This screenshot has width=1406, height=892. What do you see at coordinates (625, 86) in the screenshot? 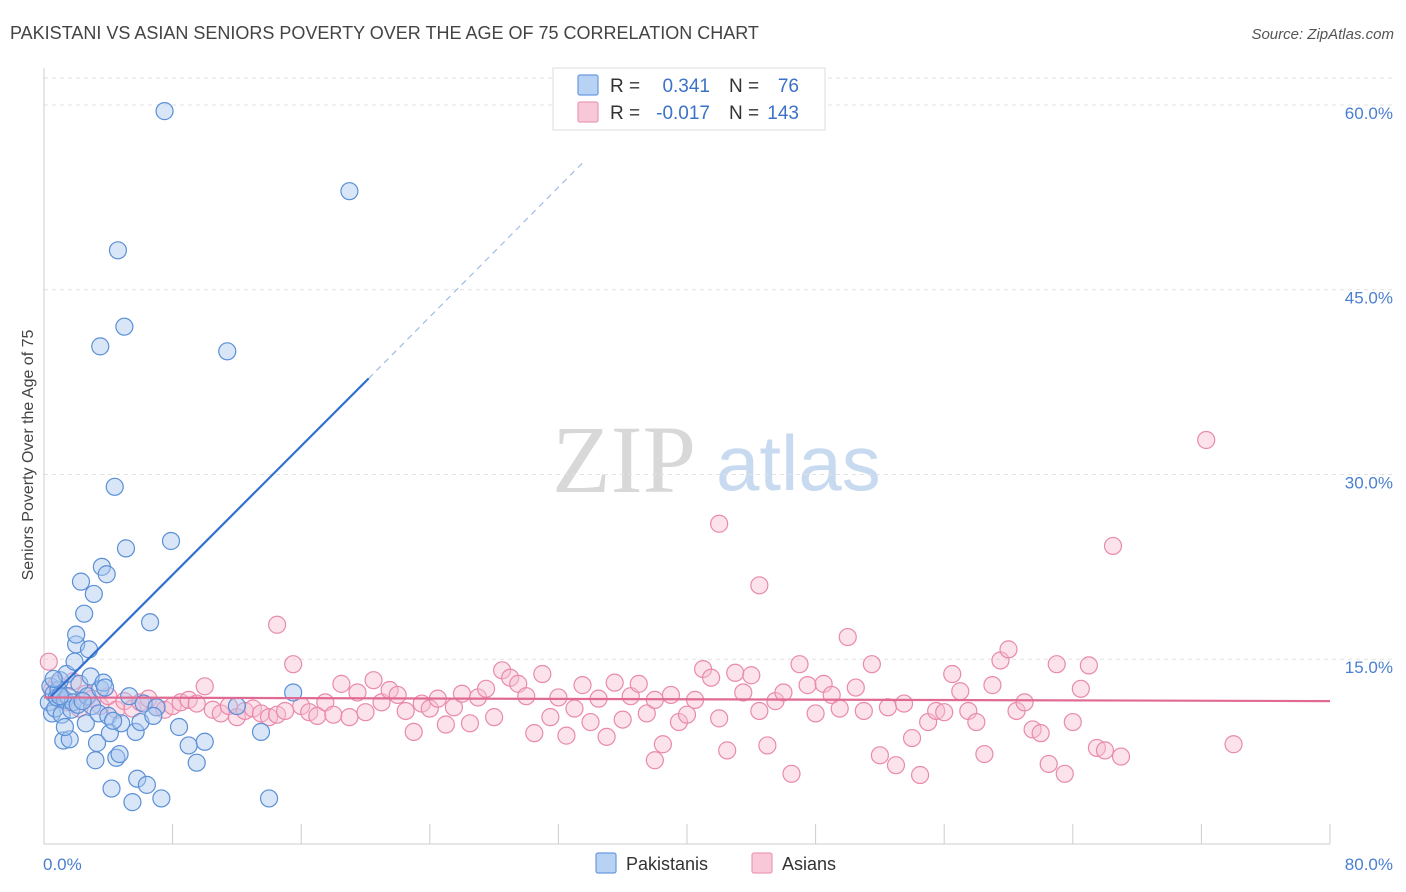
I see `legend-r-label-1: R =` at bounding box center [625, 86].